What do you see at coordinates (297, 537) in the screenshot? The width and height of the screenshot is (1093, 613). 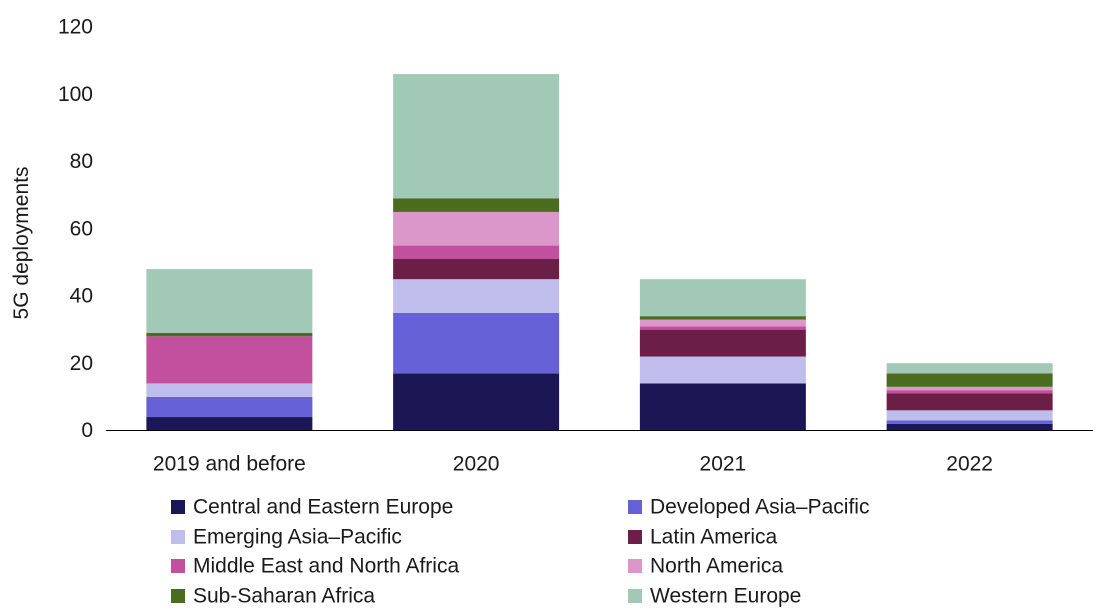 I see `legend-label: Emerging Asia–Pacific` at bounding box center [297, 537].